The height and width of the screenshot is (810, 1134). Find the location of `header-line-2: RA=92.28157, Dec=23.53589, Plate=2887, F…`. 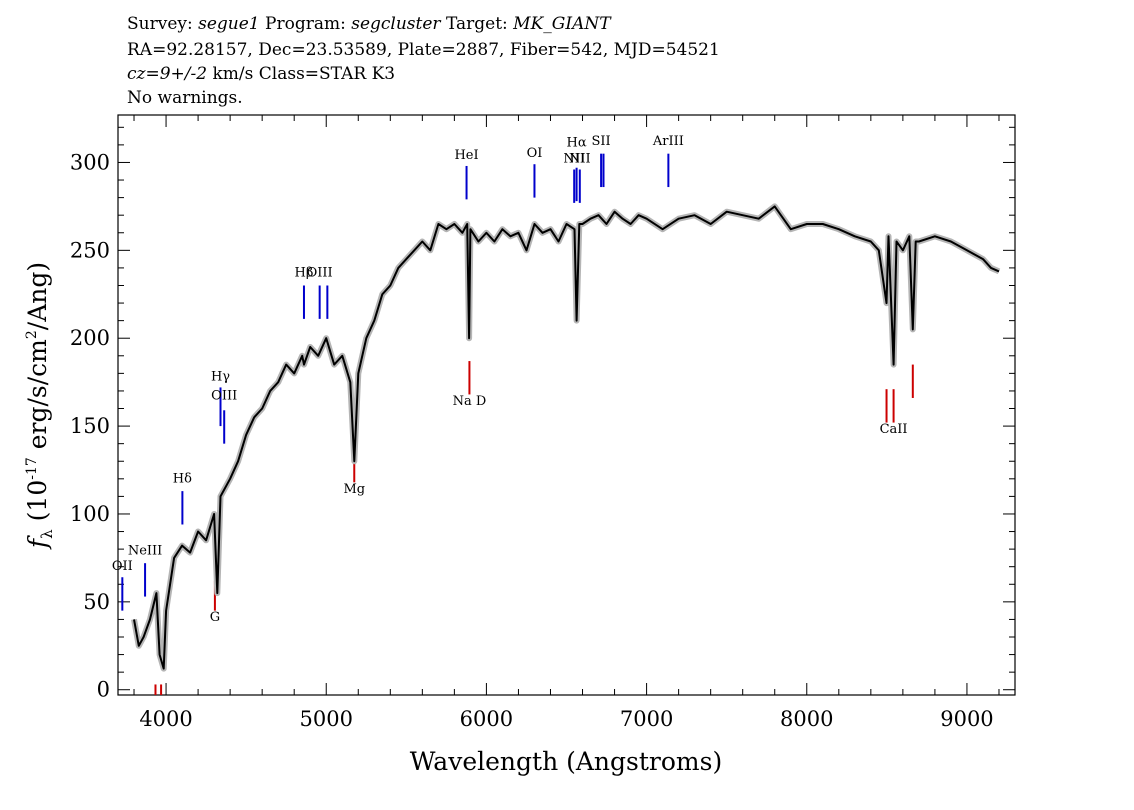

header-line-2: RA=92.28157, Dec=23.53589, Plate=2887, F… is located at coordinates (423, 50).